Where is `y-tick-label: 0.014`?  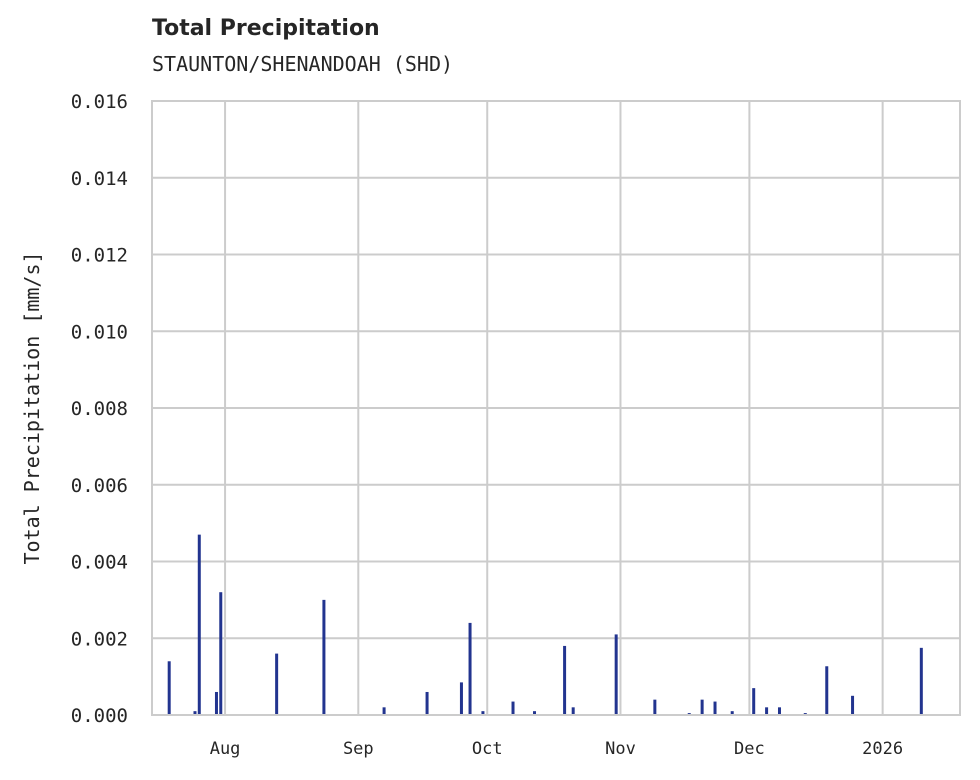 y-tick-label: 0.014 is located at coordinates (99, 179).